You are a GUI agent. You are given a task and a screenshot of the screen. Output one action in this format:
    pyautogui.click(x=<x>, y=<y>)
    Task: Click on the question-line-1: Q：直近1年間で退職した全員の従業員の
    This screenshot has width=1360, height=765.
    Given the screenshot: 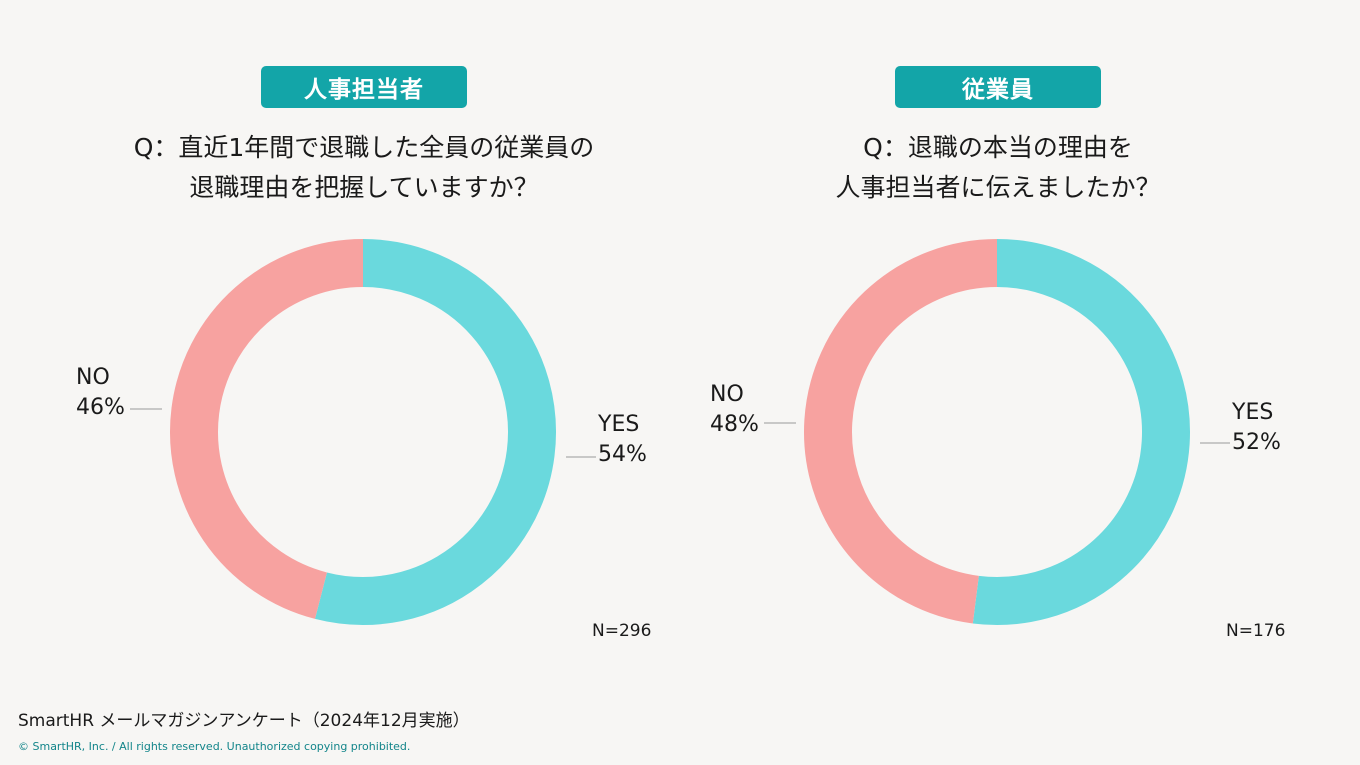 What is the action you would take?
    pyautogui.click(x=364, y=147)
    